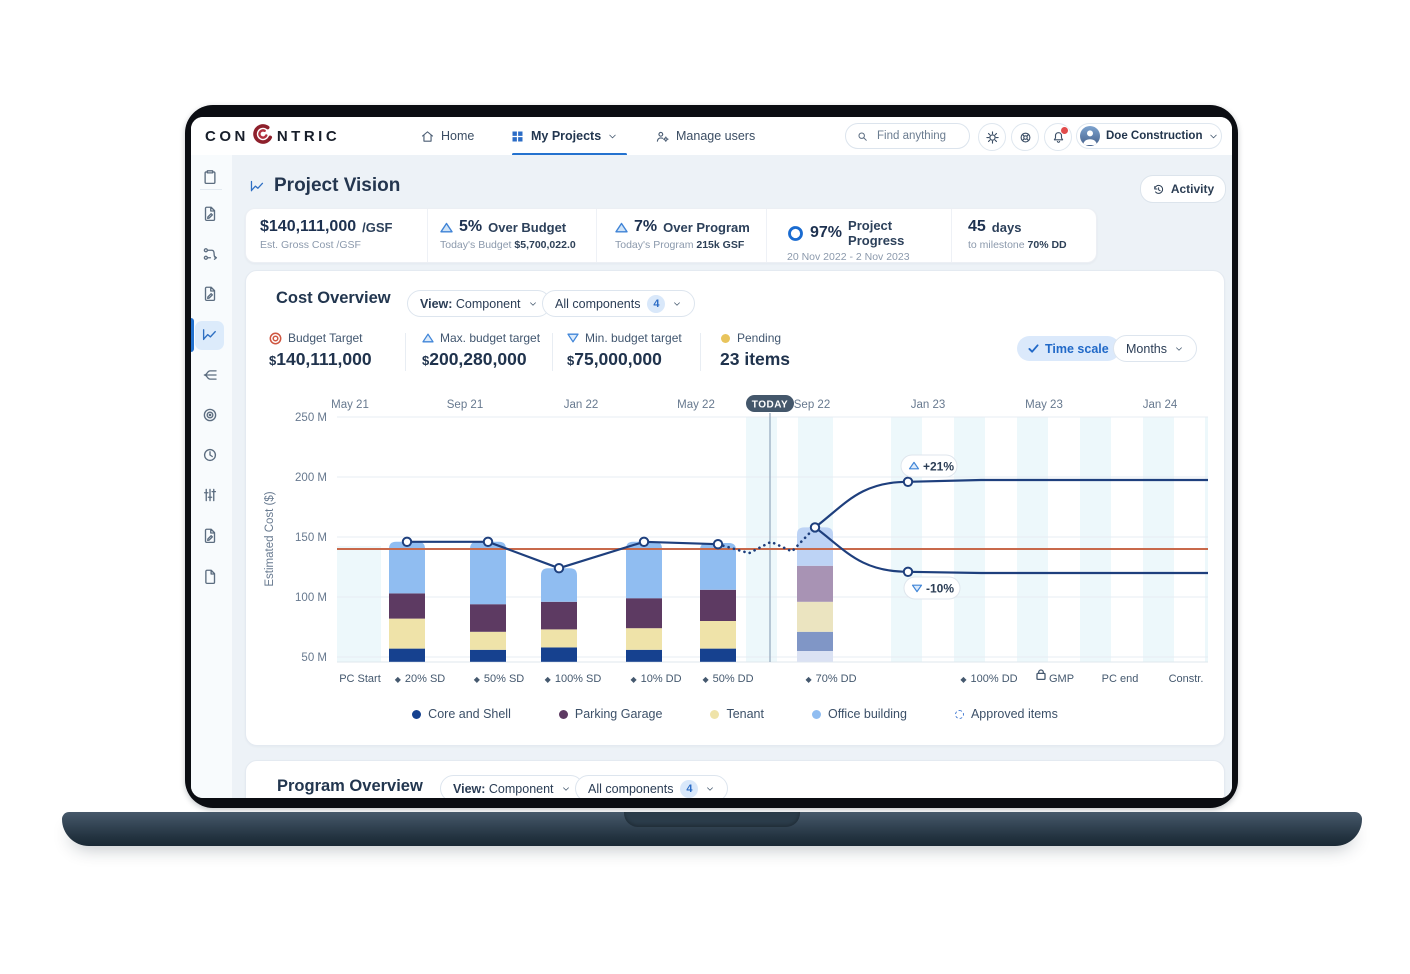 The height and width of the screenshot is (974, 1410). What do you see at coordinates (360, 679) in the screenshot?
I see `milestone-label: PC Start` at bounding box center [360, 679].